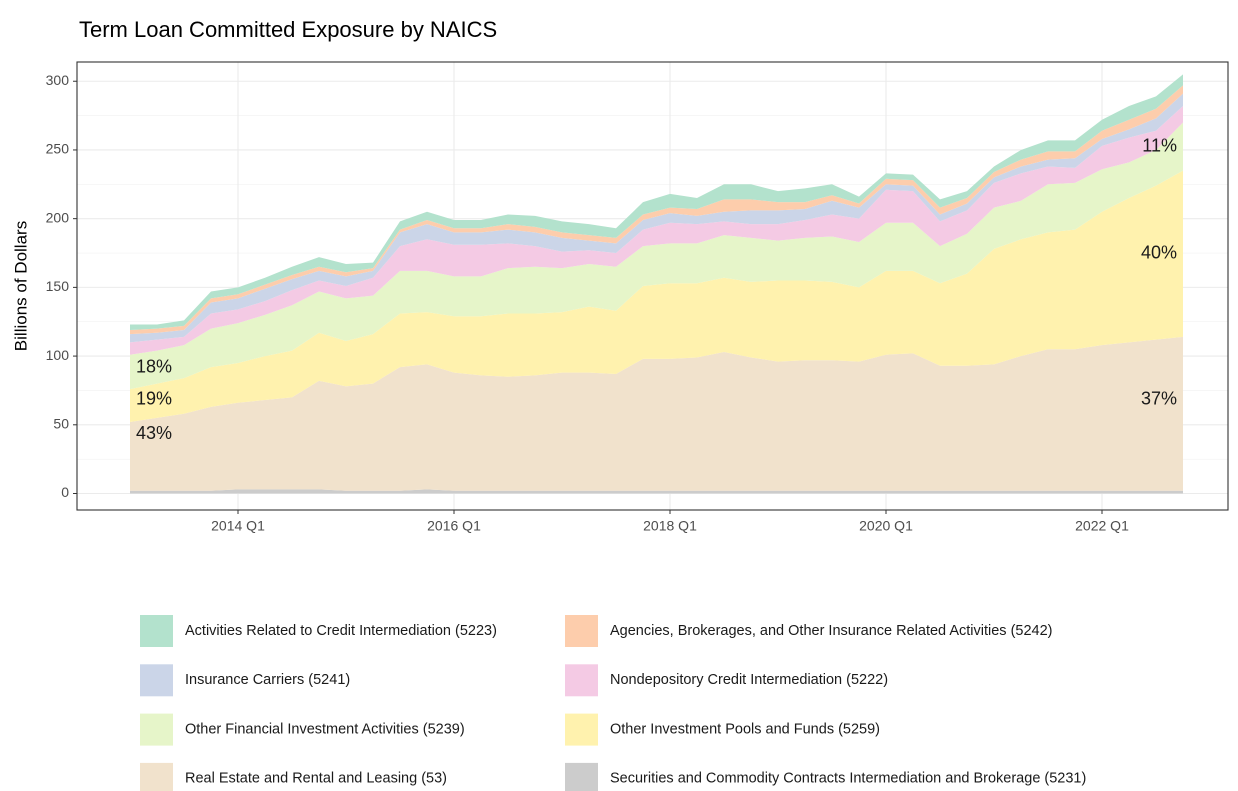  What do you see at coordinates (670, 526) in the screenshot?
I see `x-tick-label: 2018 Q1` at bounding box center [670, 526].